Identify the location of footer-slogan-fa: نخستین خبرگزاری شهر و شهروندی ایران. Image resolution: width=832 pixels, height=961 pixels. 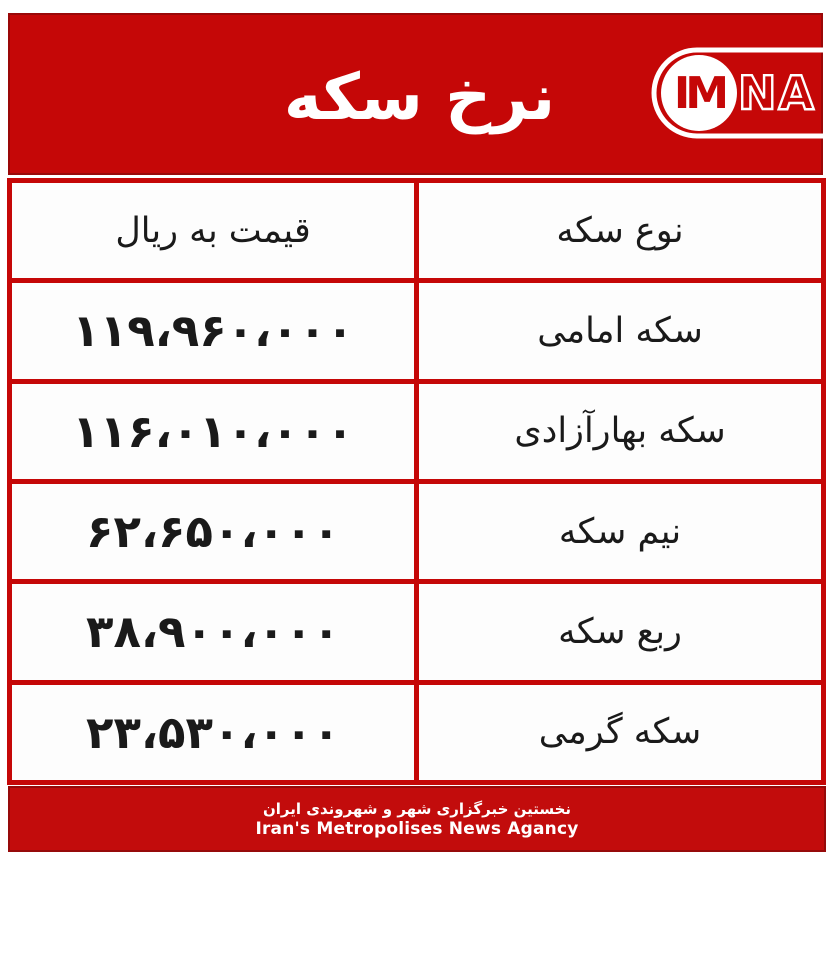
(417, 808).